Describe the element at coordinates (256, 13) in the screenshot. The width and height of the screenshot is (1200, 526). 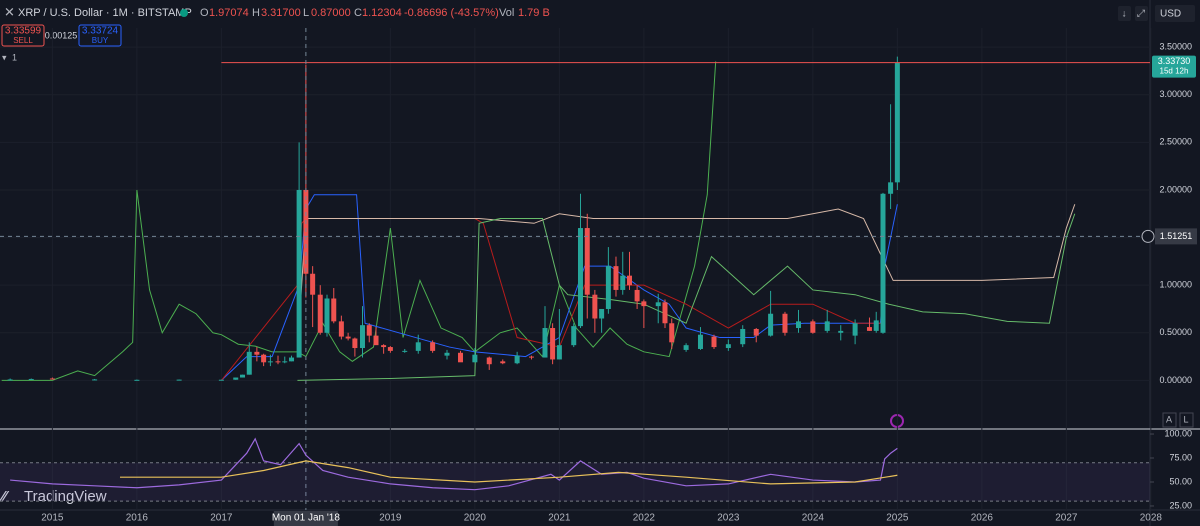
I see `ohlc-label: H` at that location.